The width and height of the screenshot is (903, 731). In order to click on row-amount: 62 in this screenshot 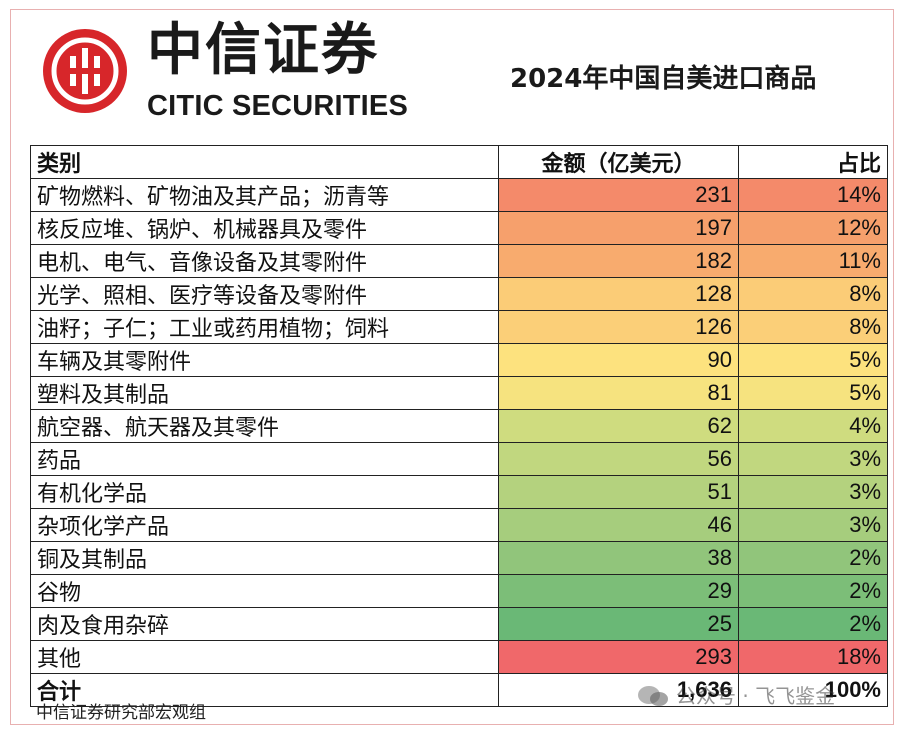, I will do `click(618, 426)`.